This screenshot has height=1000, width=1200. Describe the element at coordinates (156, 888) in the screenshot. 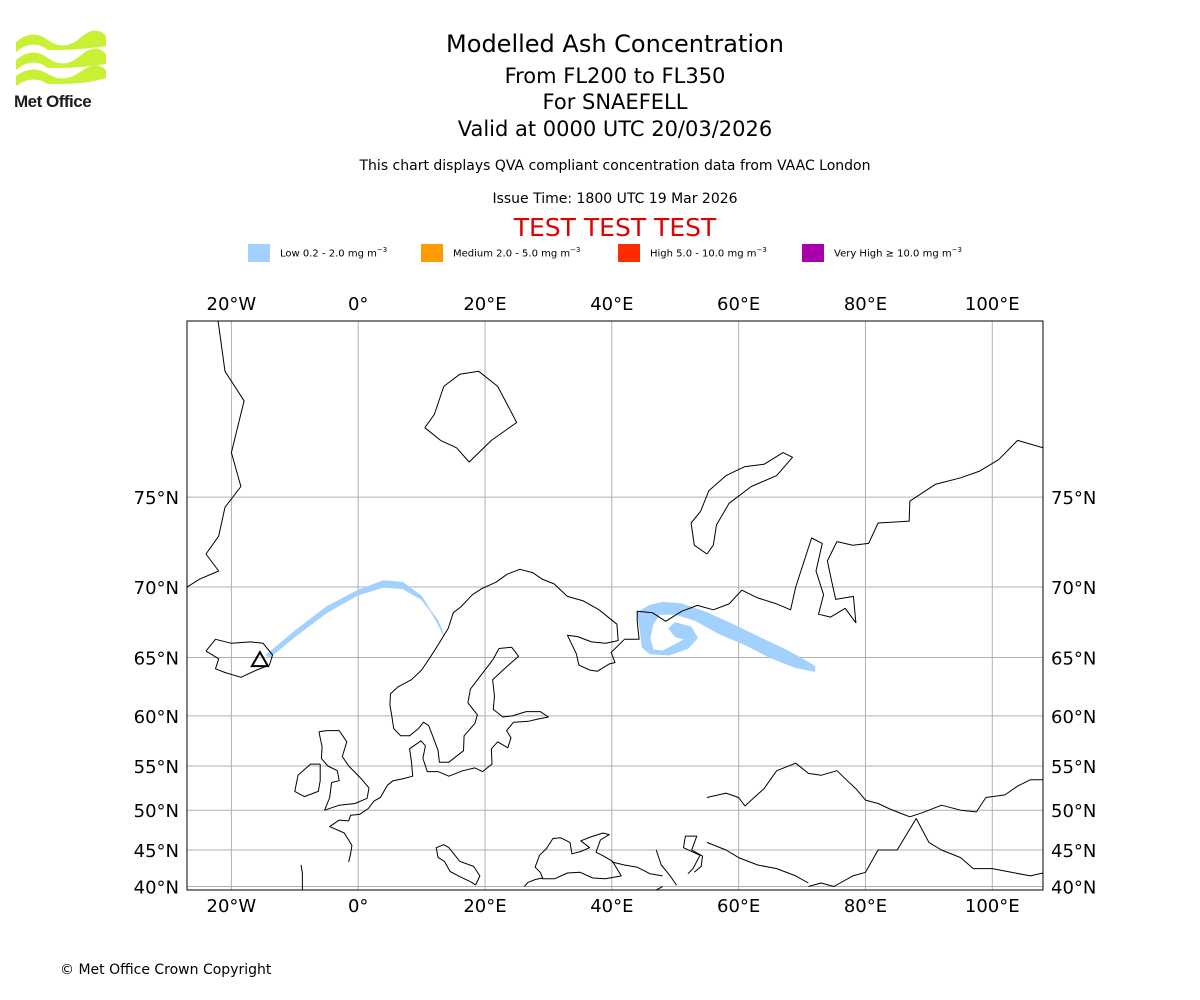

I see `left-lat-tick-label: 40°N` at that location.